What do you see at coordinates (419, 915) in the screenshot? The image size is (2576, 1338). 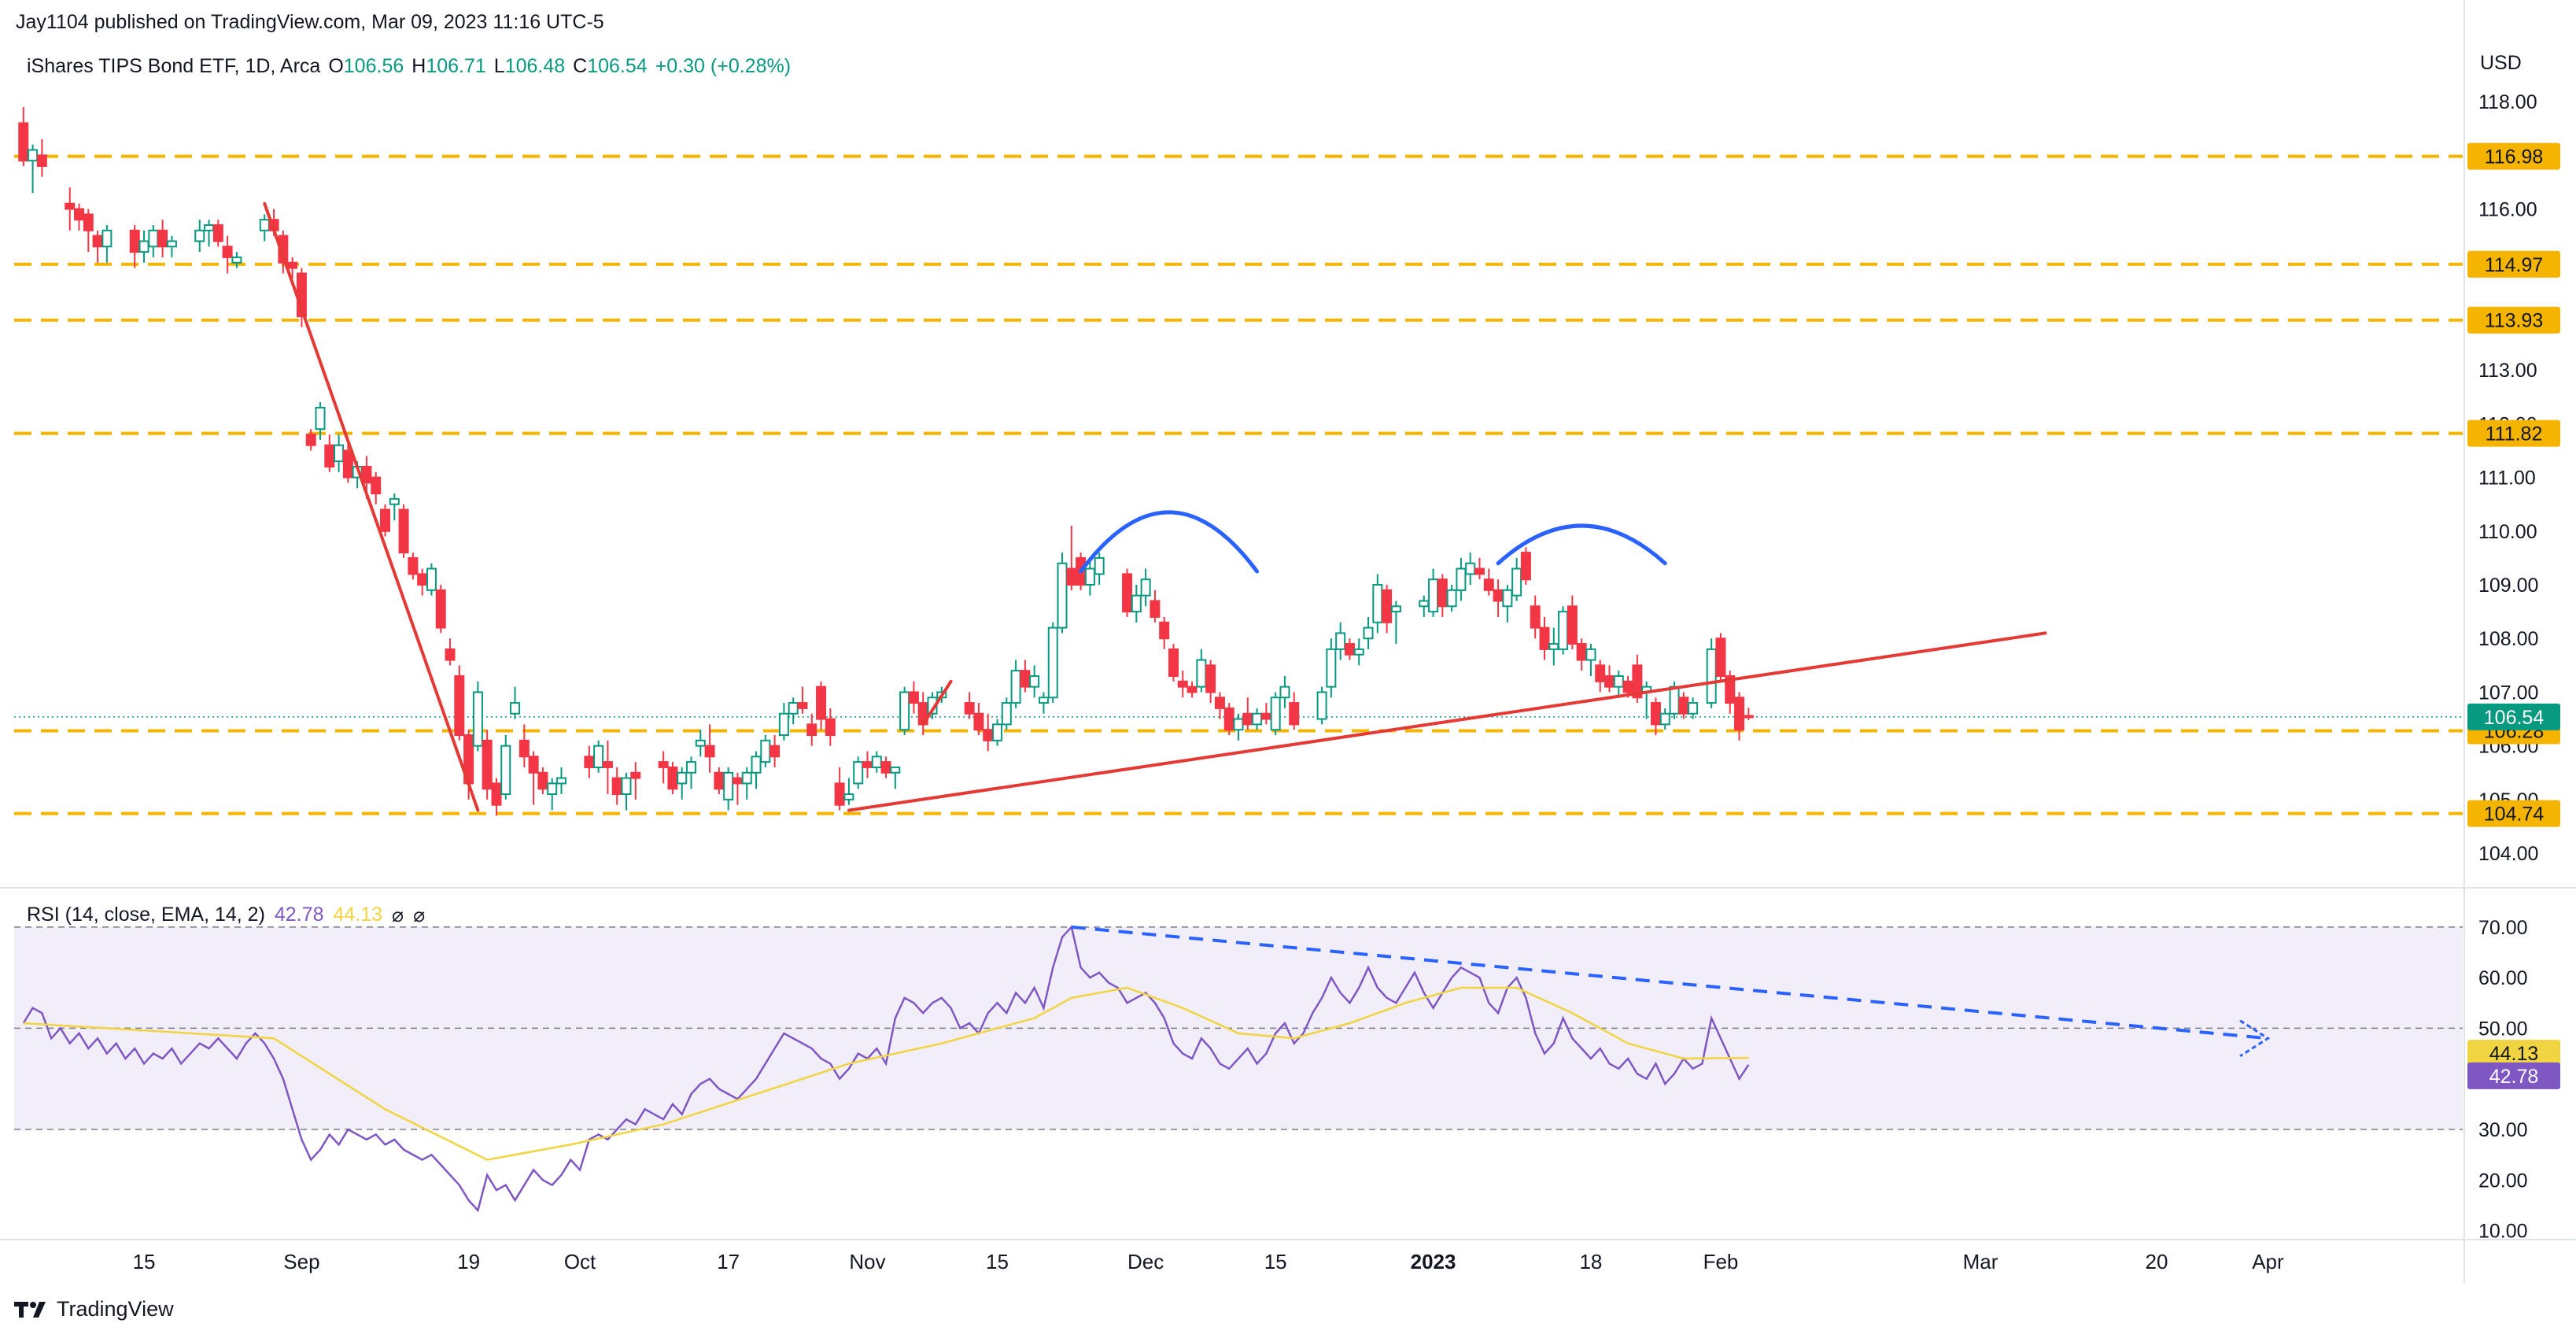 I see `rsi-extra-2: ⌀` at bounding box center [419, 915].